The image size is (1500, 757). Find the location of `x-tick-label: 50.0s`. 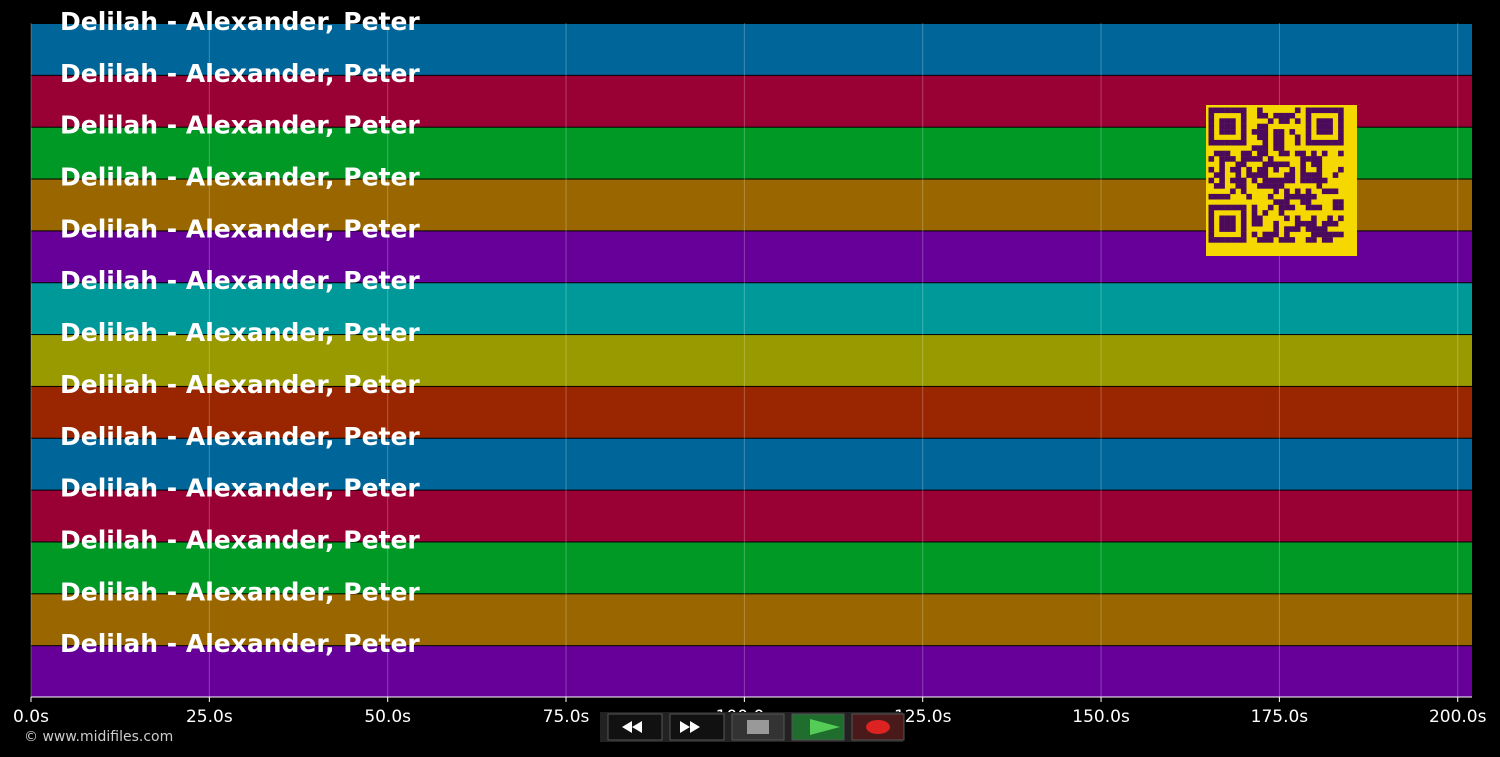

x-tick-label: 50.0s is located at coordinates (387, 717).